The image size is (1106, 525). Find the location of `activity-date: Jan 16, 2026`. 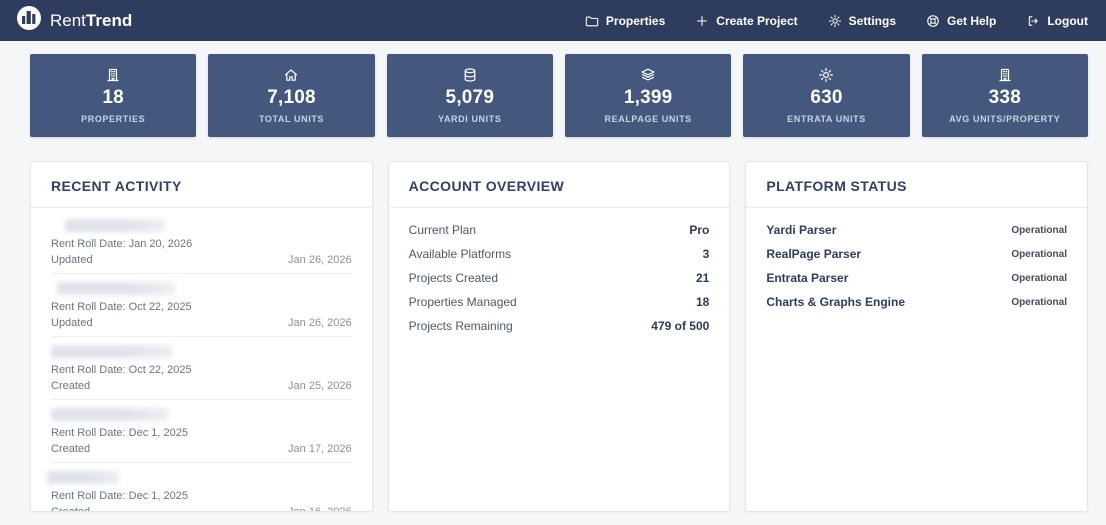

activity-date: Jan 16, 2026 is located at coordinates (320, 509).